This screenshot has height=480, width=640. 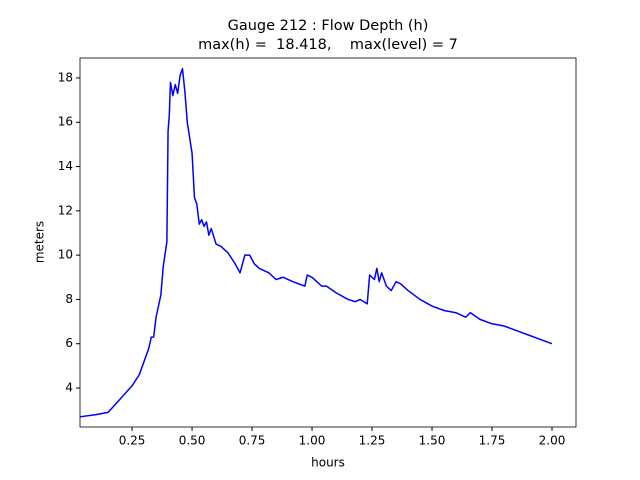 I want to click on x-tick-label: 1.75, so click(x=492, y=441).